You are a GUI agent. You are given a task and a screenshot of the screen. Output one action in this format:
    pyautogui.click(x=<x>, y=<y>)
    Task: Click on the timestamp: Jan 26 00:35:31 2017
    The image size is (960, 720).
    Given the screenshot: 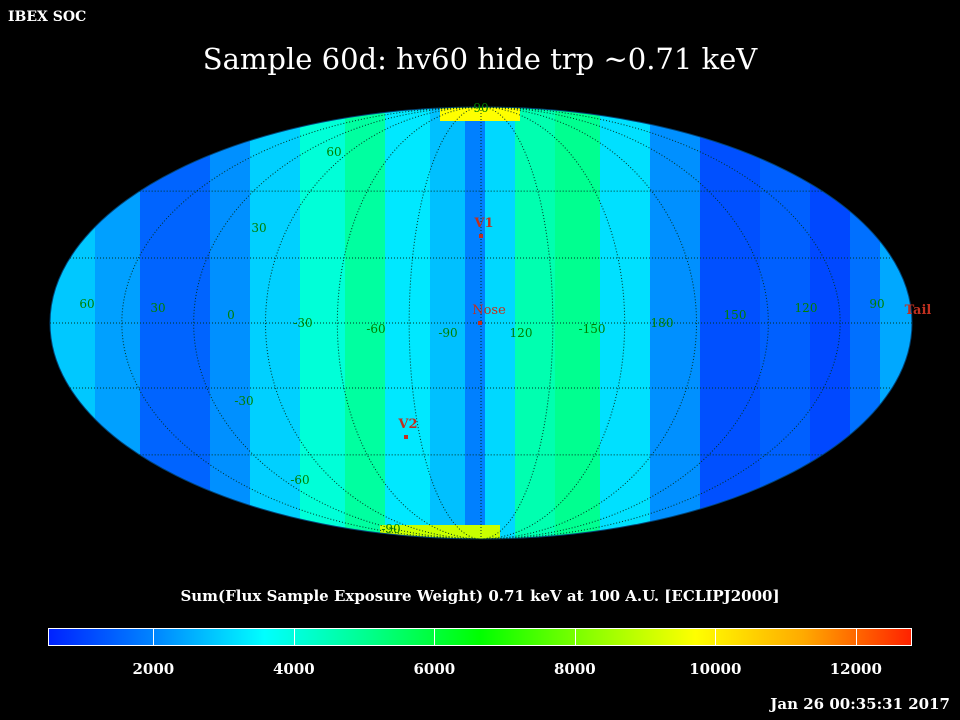 What is the action you would take?
    pyautogui.click(x=860, y=704)
    